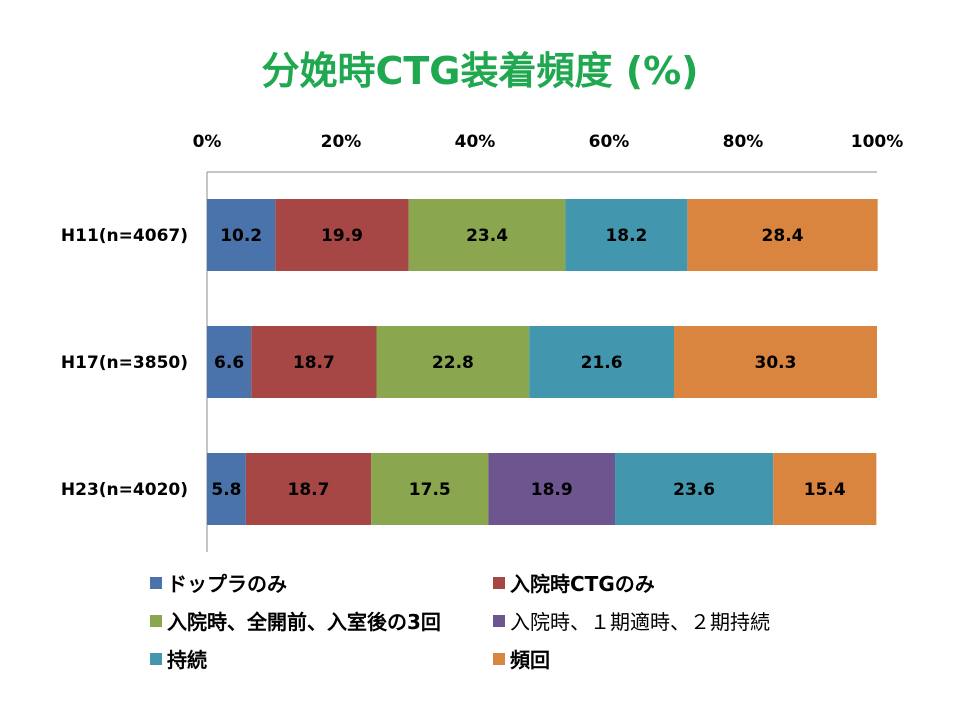 This screenshot has width=960, height=720. I want to click on bar-value-label: 6.6, so click(229, 363).